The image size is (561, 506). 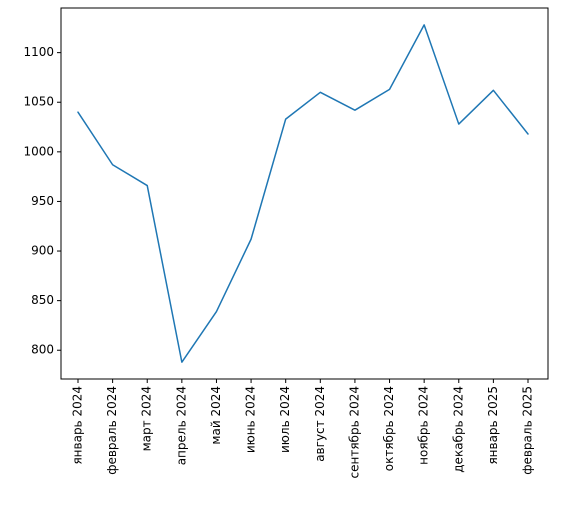 What do you see at coordinates (424, 425) in the screenshot?
I see `x-tick-label: ноябрь 2024` at bounding box center [424, 425].